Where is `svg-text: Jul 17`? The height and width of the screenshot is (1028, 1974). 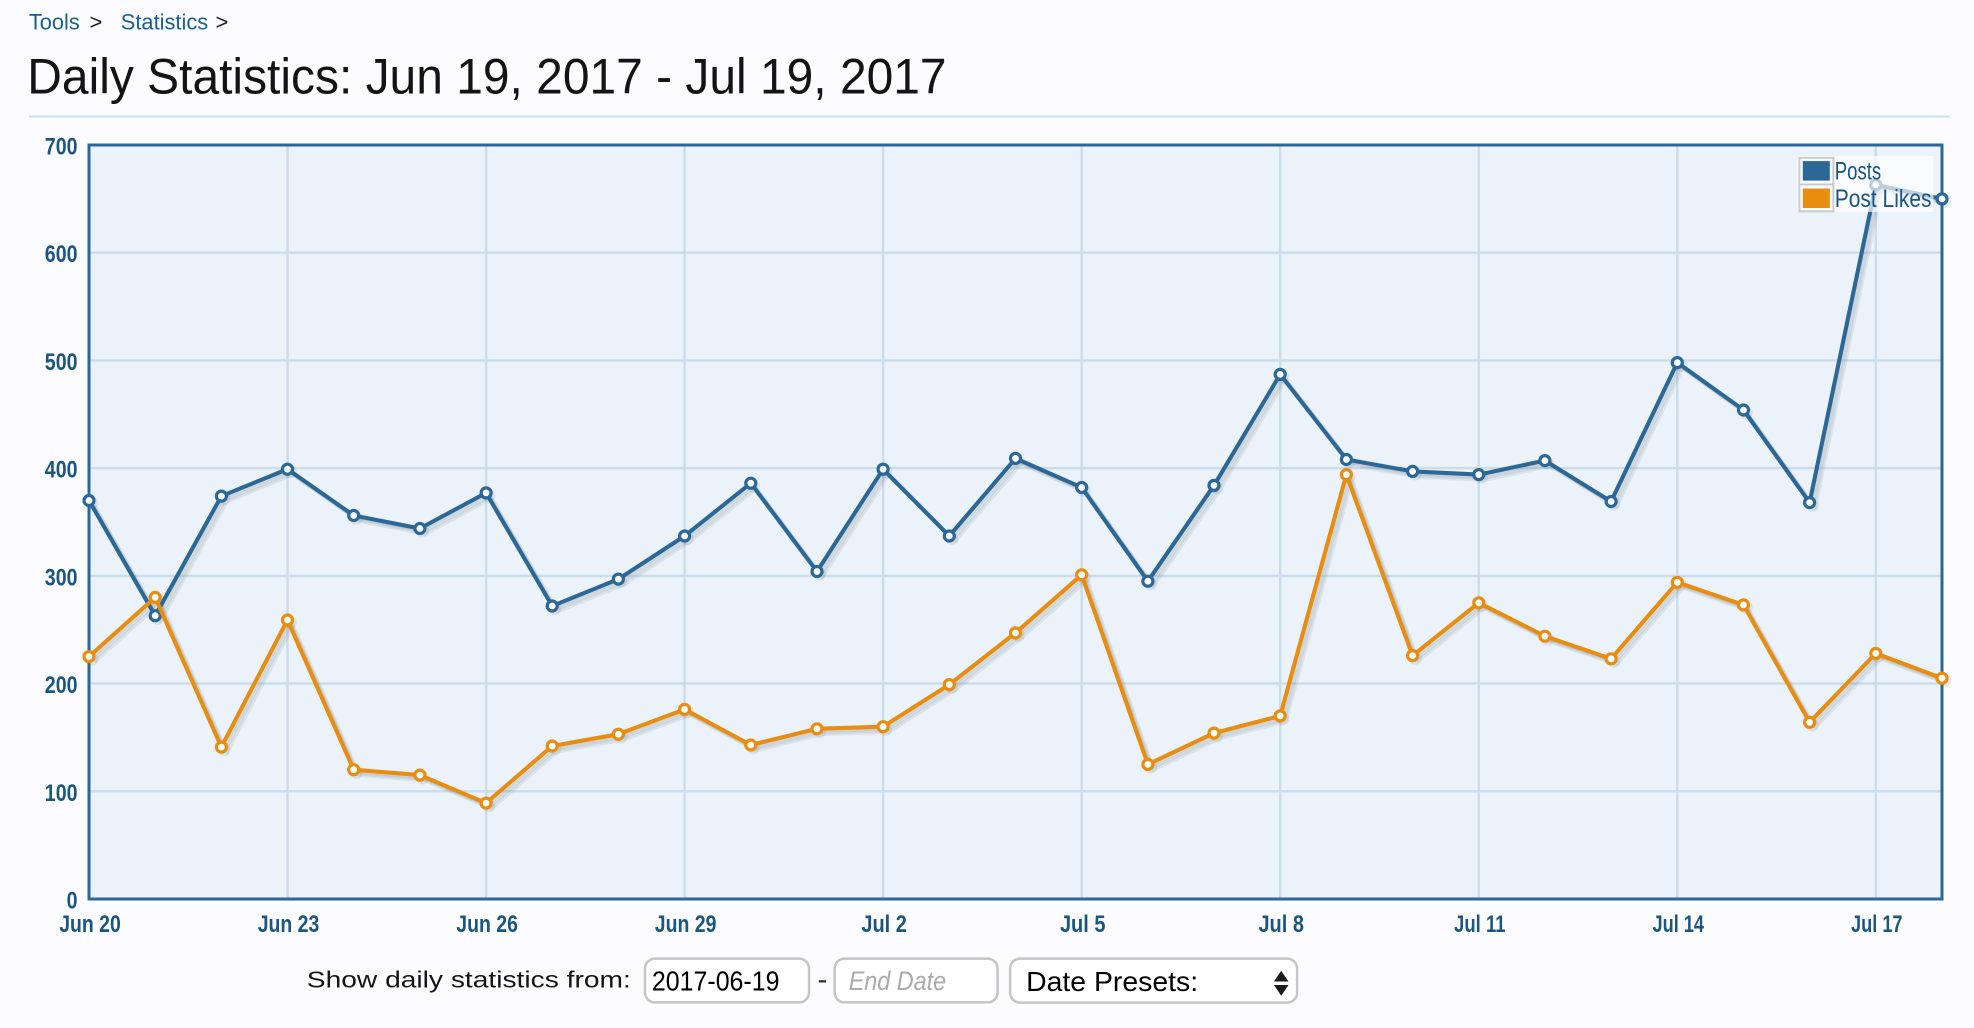 svg-text: Jul 17 is located at coordinates (1877, 924).